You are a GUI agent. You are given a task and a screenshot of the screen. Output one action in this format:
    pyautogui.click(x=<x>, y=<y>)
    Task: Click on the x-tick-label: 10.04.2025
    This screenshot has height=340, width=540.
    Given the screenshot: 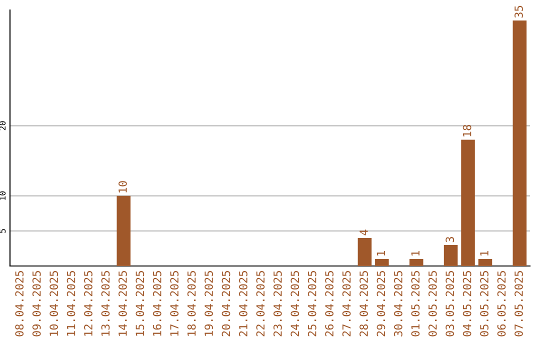 What is the action you would take?
    pyautogui.click(x=54, y=303)
    